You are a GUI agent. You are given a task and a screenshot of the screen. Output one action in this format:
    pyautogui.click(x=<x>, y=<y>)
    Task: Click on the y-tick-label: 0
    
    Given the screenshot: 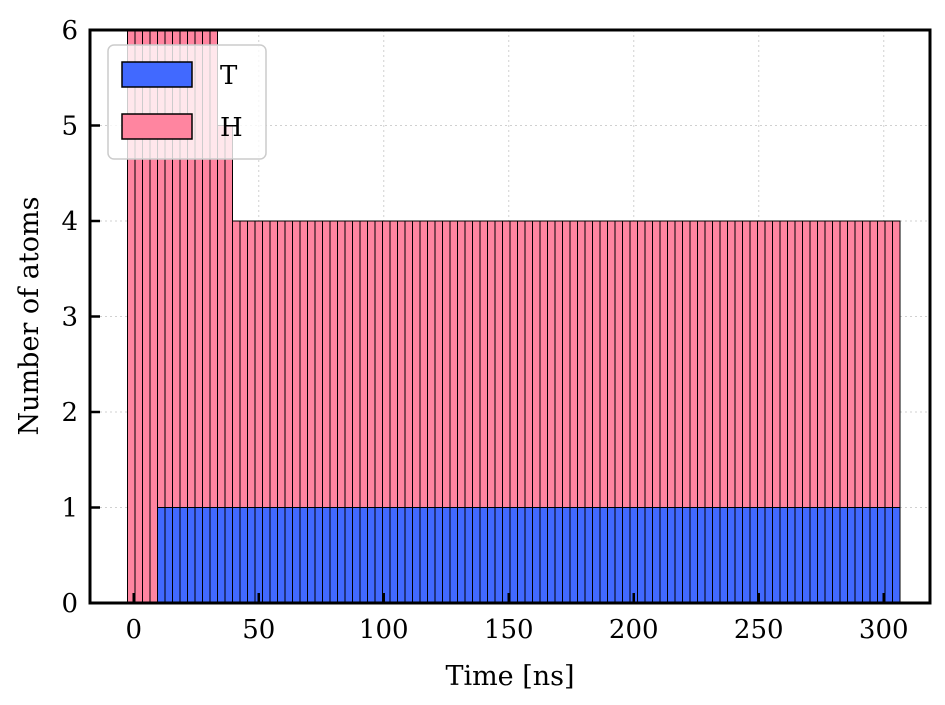 What is the action you would take?
    pyautogui.click(x=69, y=604)
    